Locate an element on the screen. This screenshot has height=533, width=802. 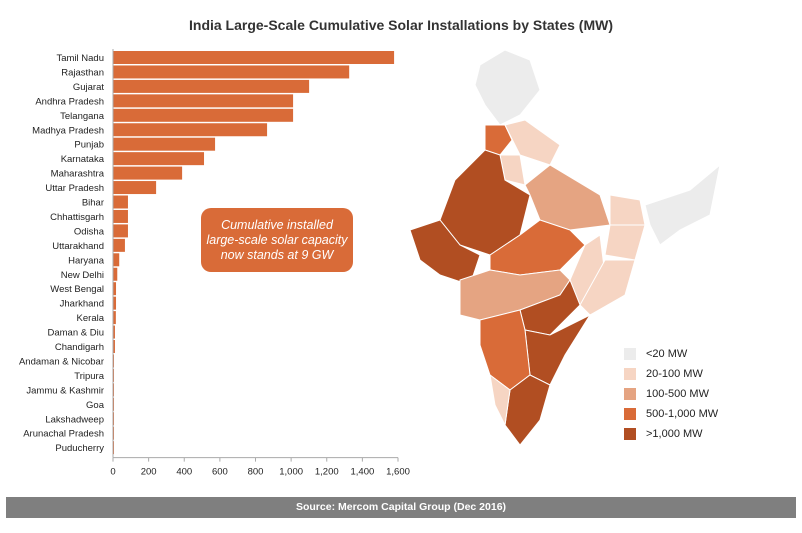
category-label: Andhra Pradesh is located at coordinates (69, 101).